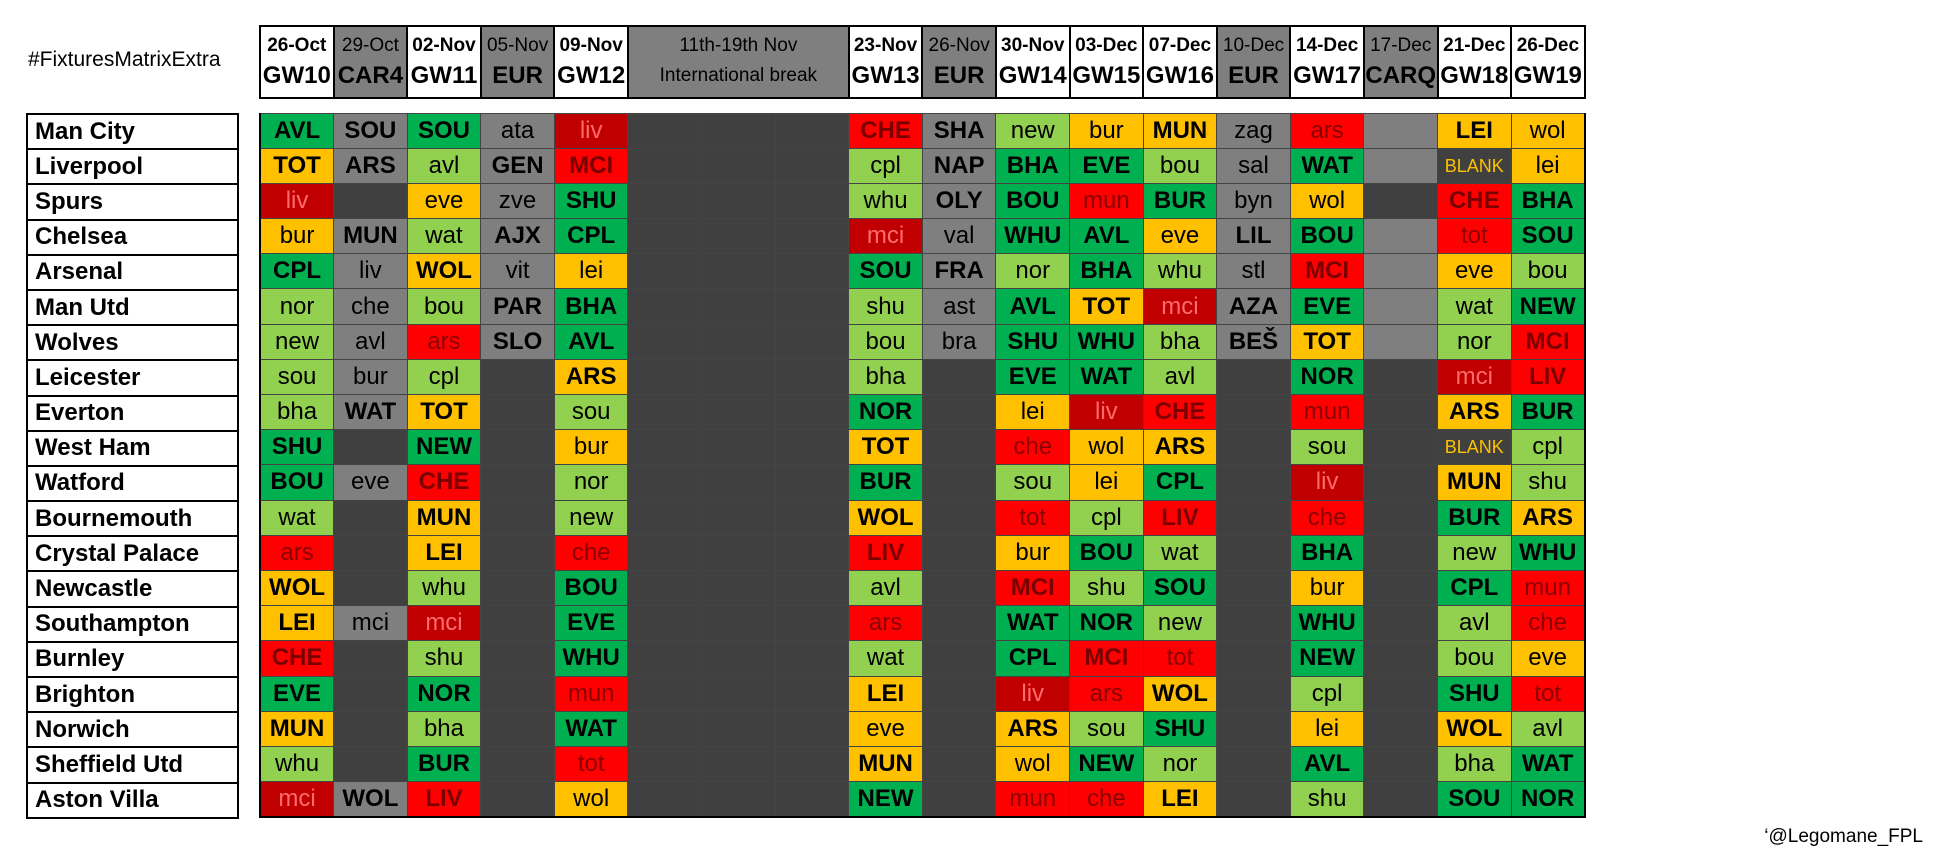 The width and height of the screenshot is (1945, 856). Describe the element at coordinates (1327, 482) in the screenshot. I see `fixture-cell: liv` at that location.